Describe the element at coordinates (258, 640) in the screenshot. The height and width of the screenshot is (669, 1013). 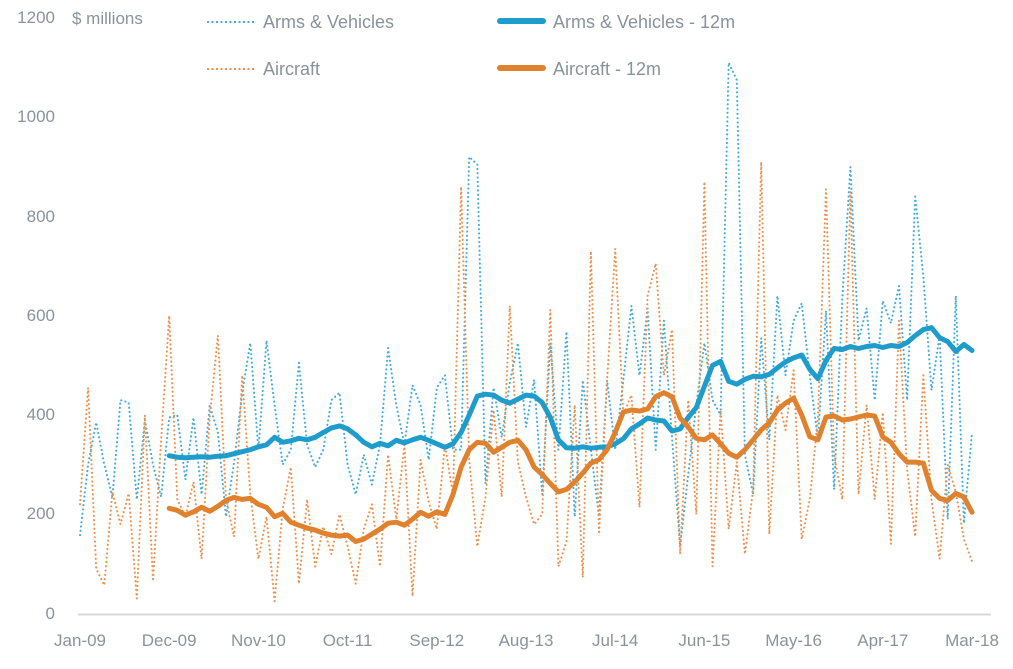
I see `x-tick-label: Nov-10` at that location.